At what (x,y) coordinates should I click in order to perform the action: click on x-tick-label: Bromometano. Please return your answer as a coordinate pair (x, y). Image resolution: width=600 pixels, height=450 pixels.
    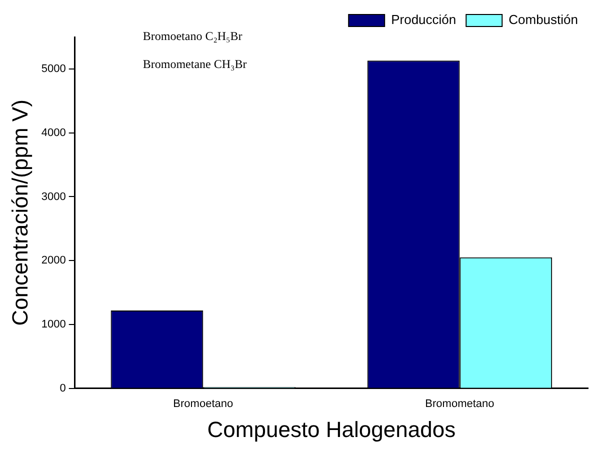
    Looking at the image, I should click on (459, 404).